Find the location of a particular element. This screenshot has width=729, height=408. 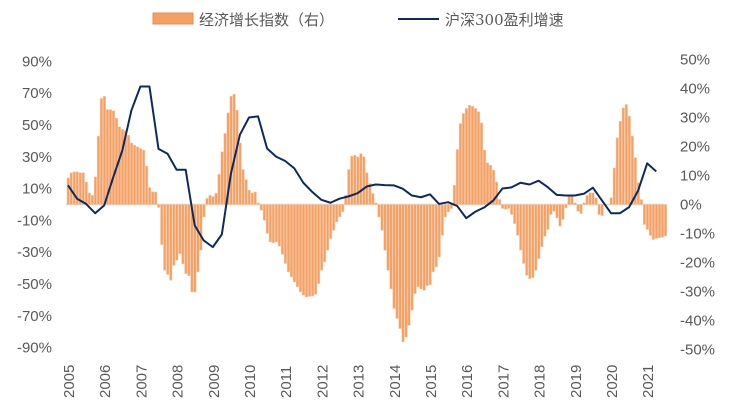

x-tick-label: 2021 is located at coordinates (648, 381).